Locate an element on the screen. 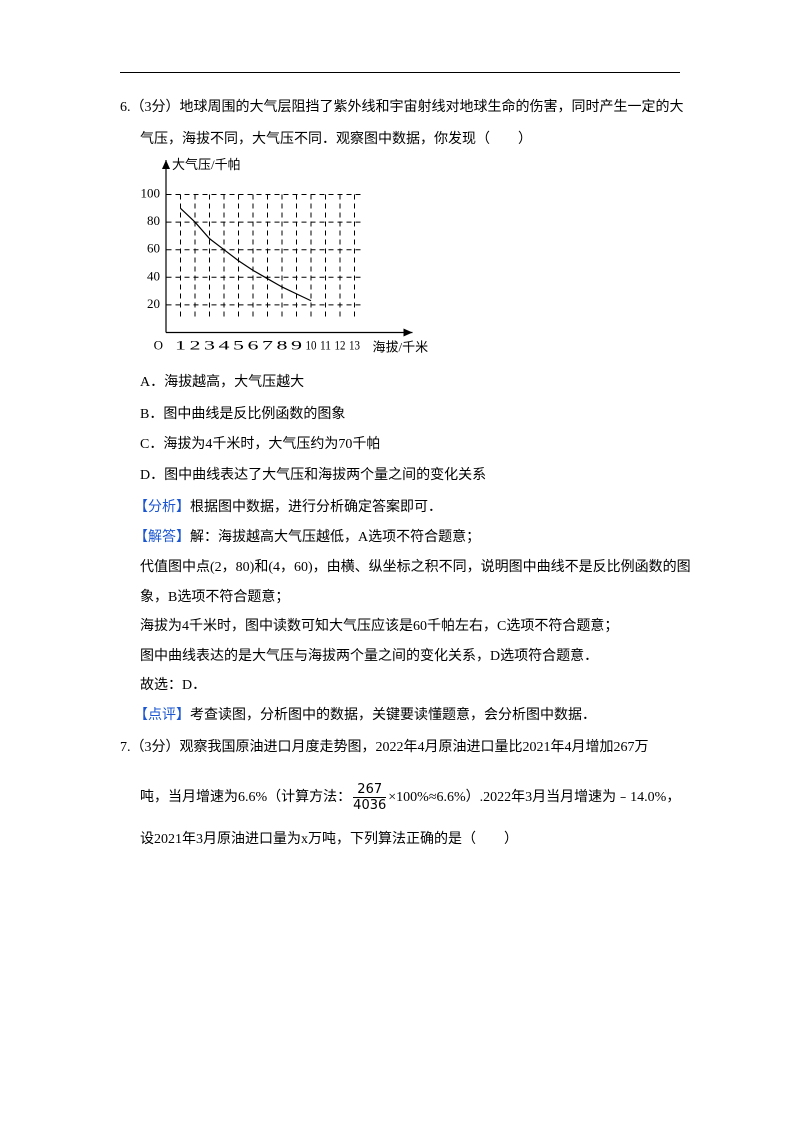 The height and width of the screenshot is (1132, 800). y-tick-label: 80 is located at coordinates (153, 220).